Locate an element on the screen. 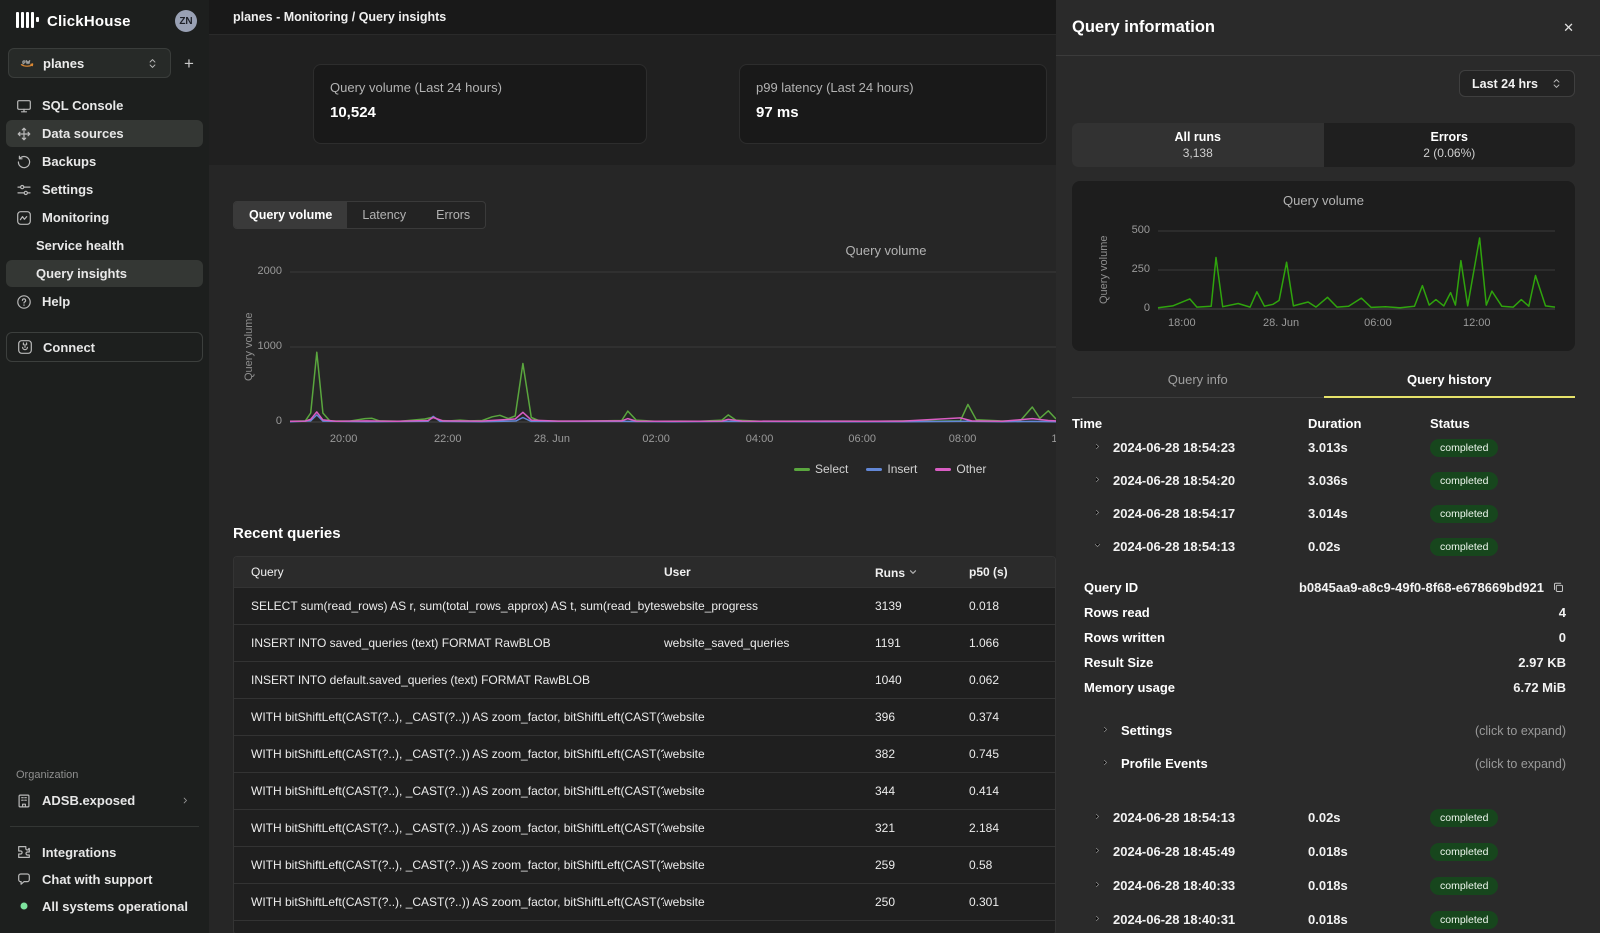 The width and height of the screenshot is (1600, 933). chevron-down-icon is located at coordinates (1097, 546).